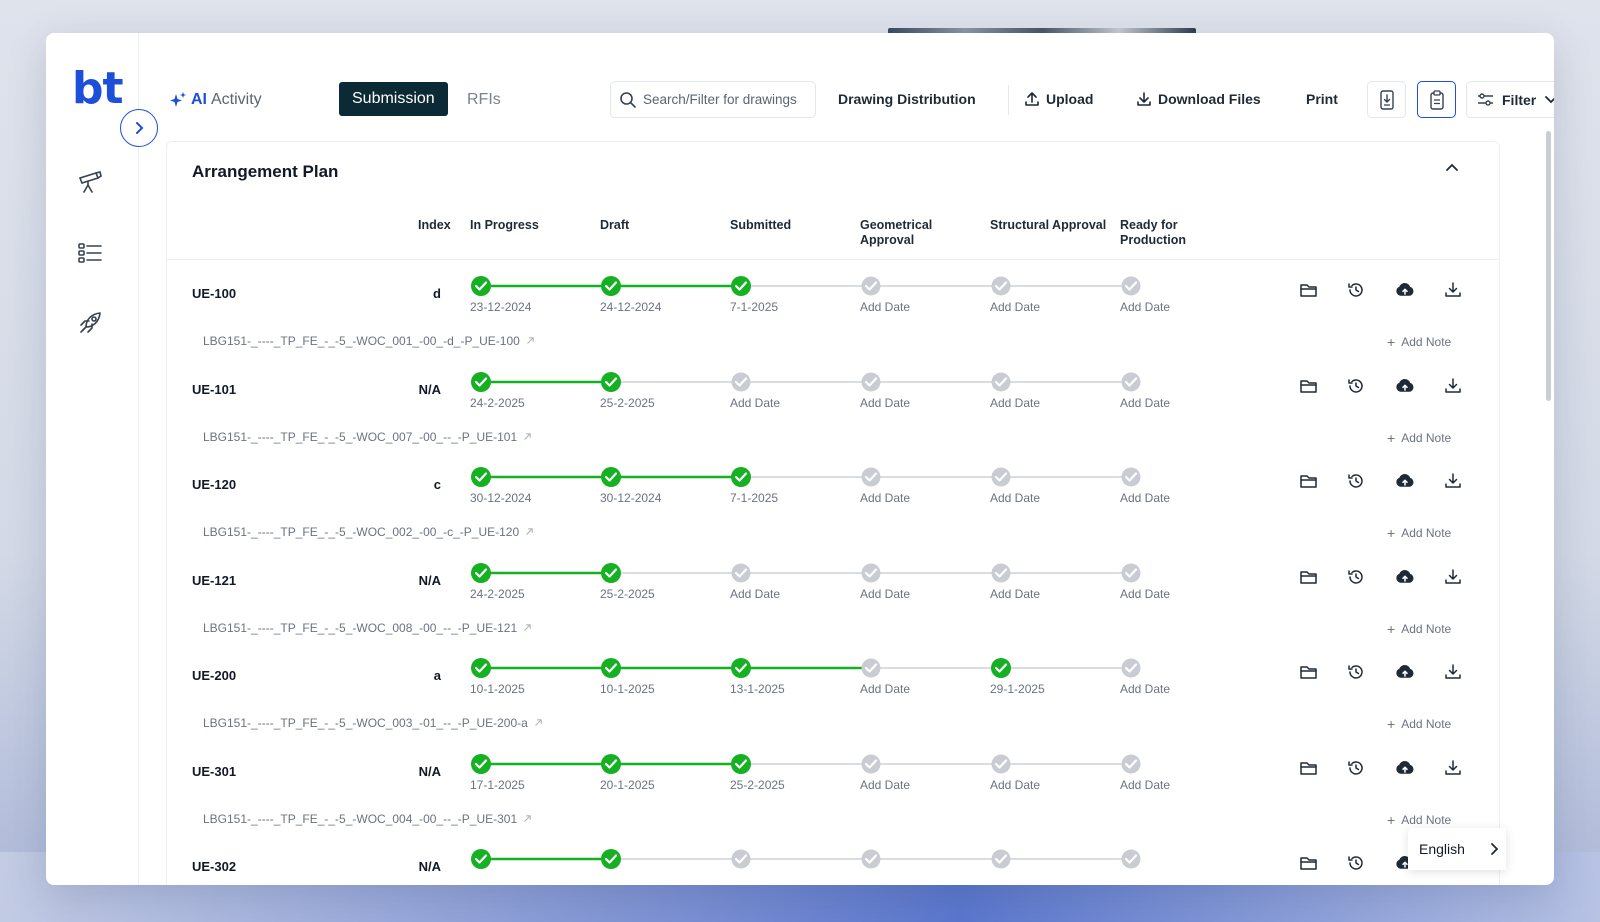 This screenshot has height=922, width=1600. What do you see at coordinates (90, 253) in the screenshot?
I see `checklist-icon` at bounding box center [90, 253].